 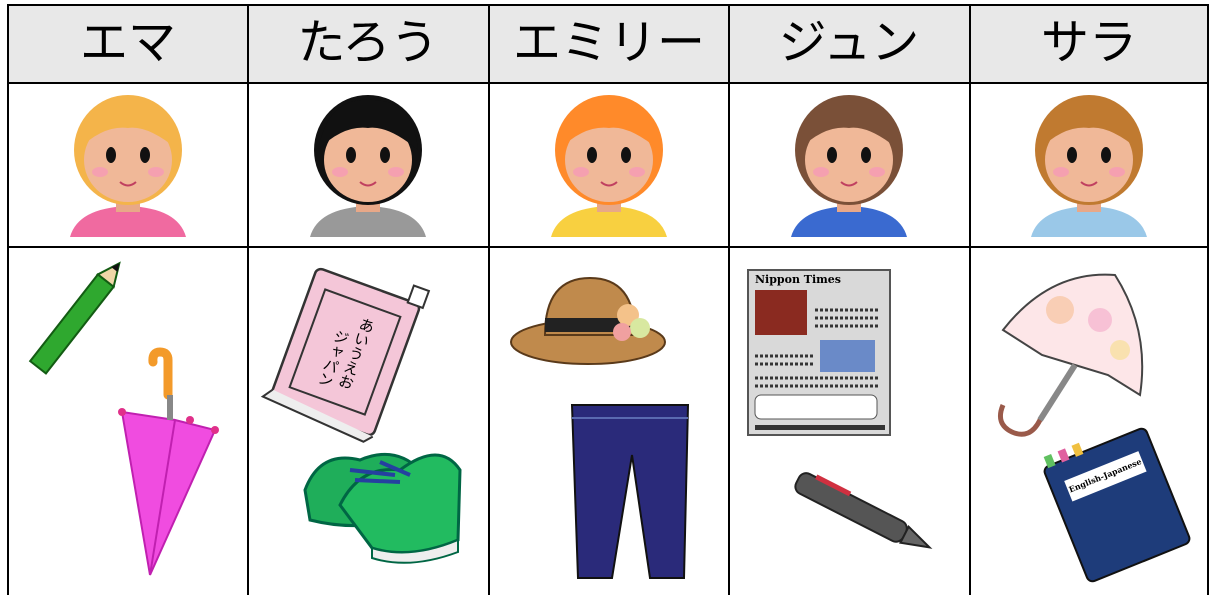 What do you see at coordinates (345, 355) in the screenshot?
I see `book-pink: あいうえお ジャパン` at bounding box center [345, 355].